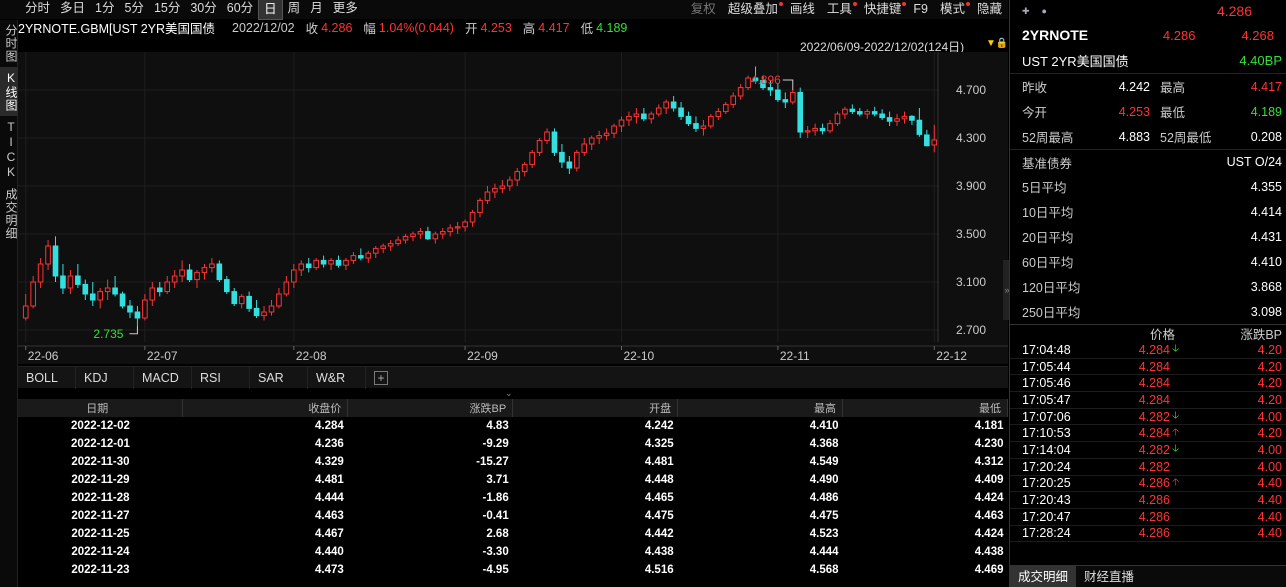 This screenshot has height=587, width=1286. What do you see at coordinates (595, 408) in the screenshot?
I see `column-header-3: 开盘` at bounding box center [595, 408].